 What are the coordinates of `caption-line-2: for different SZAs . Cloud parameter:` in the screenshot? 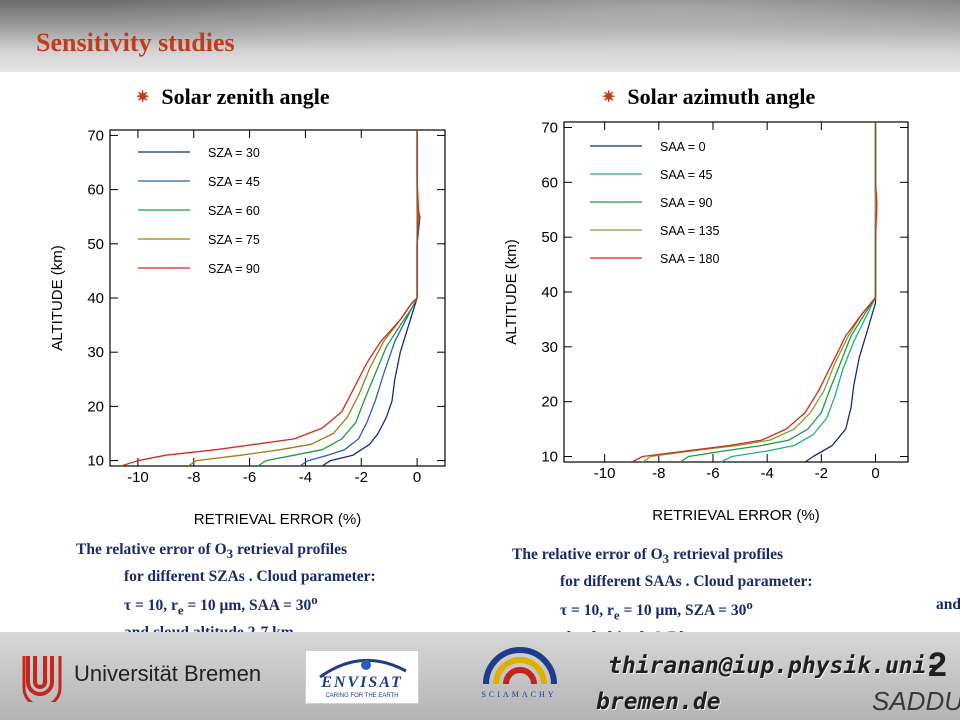 It's located at (250, 577).